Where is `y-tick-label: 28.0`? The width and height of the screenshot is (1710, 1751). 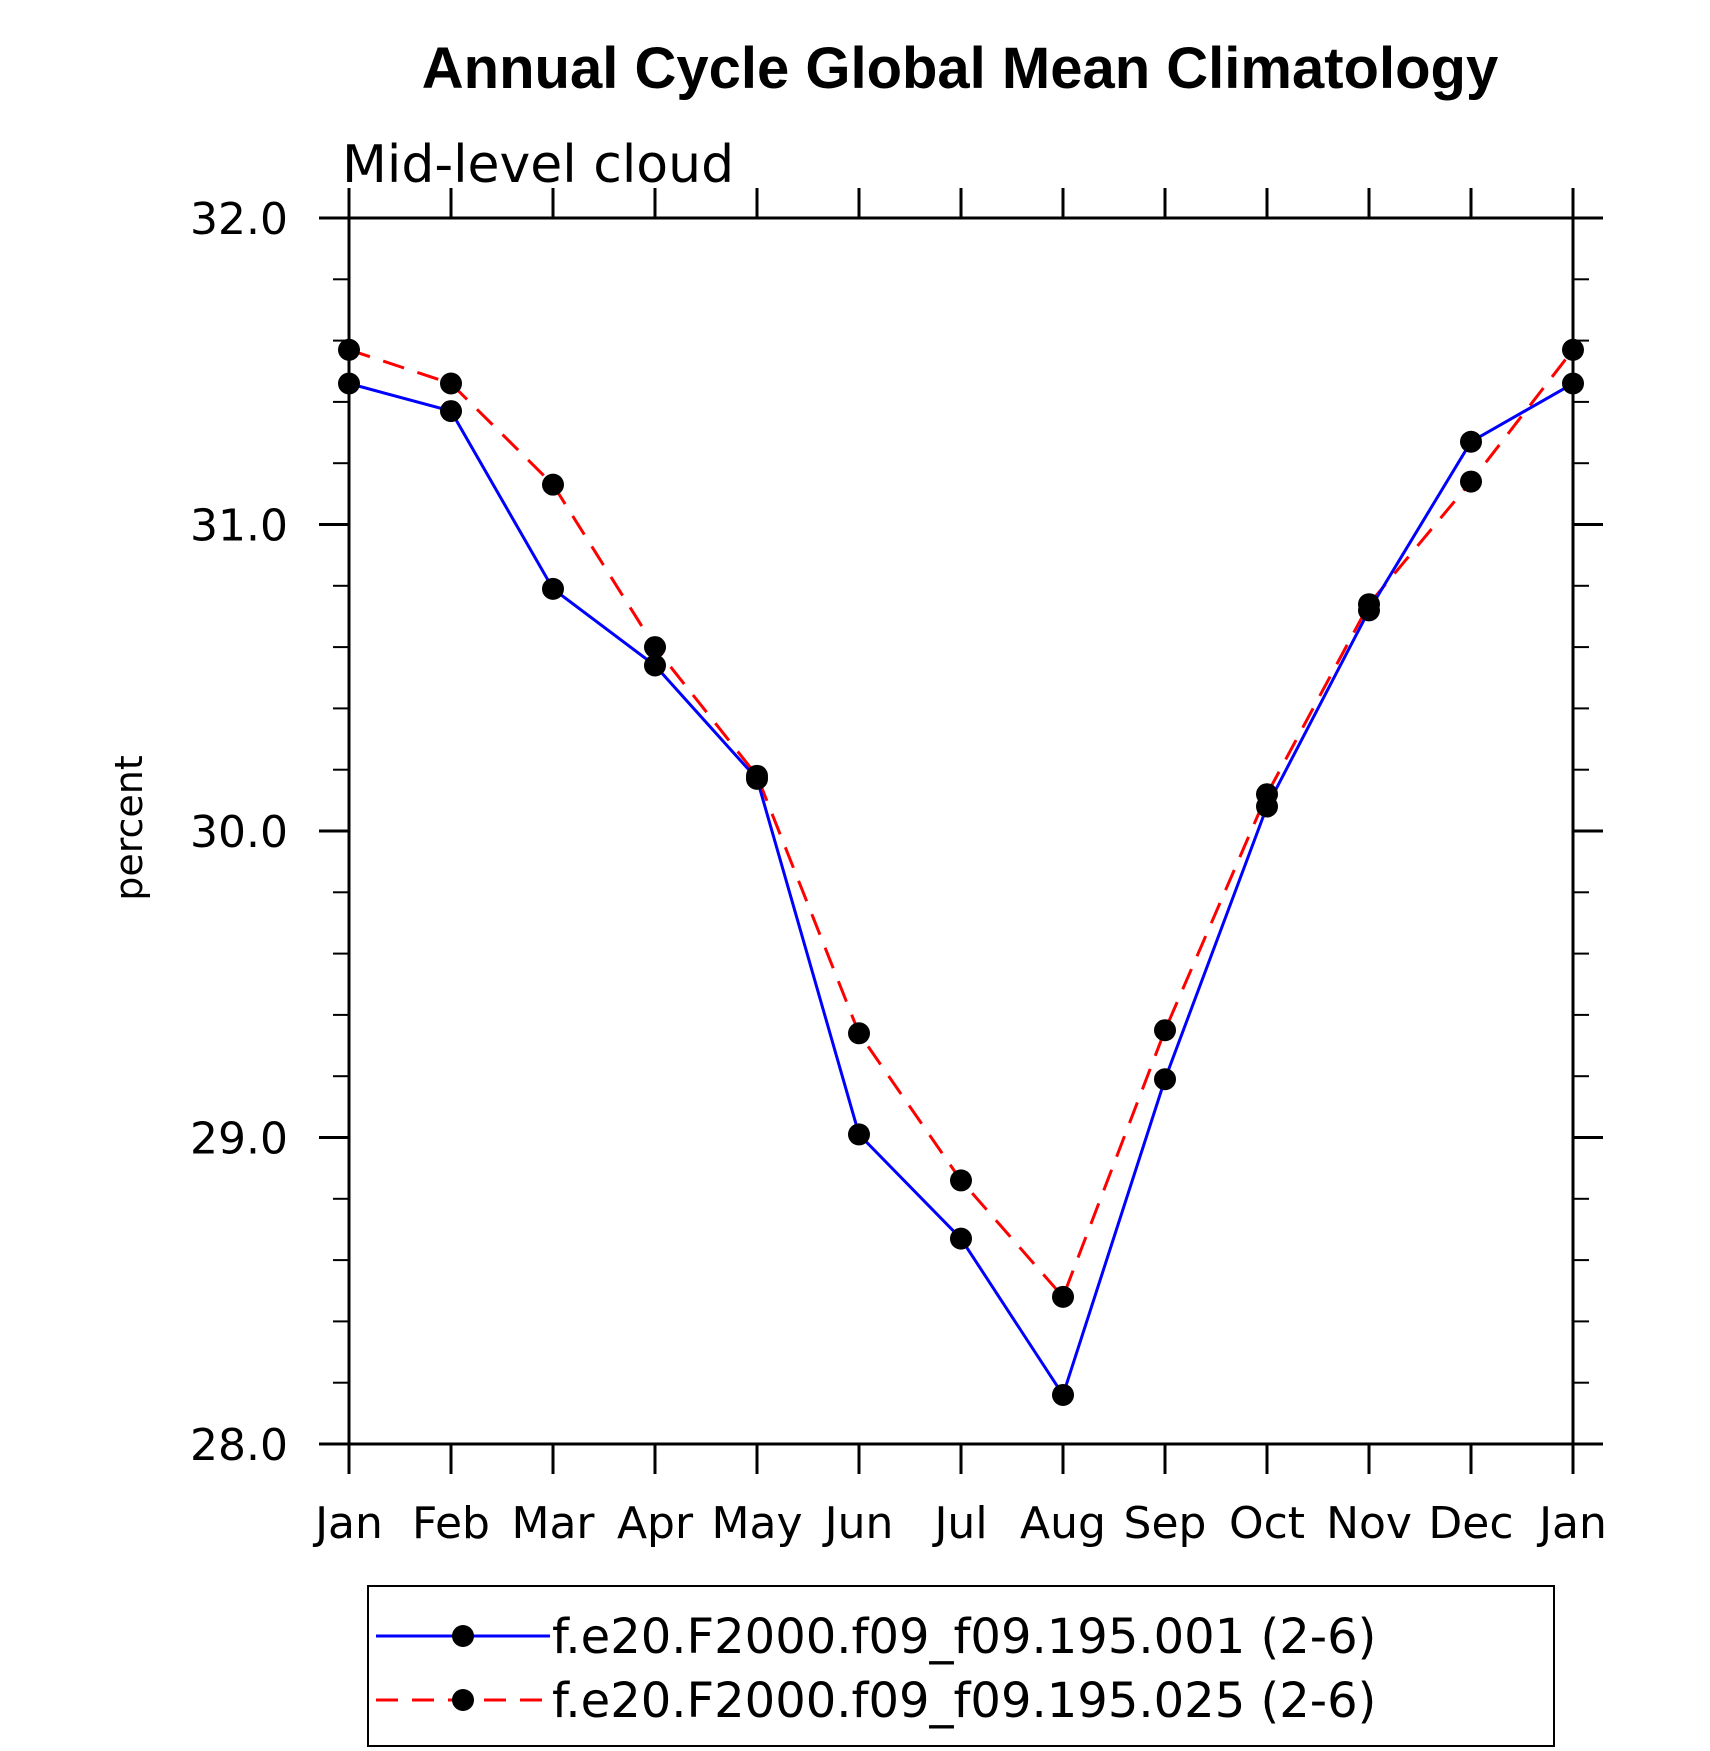 y-tick-label: 28.0 is located at coordinates (239, 1445).